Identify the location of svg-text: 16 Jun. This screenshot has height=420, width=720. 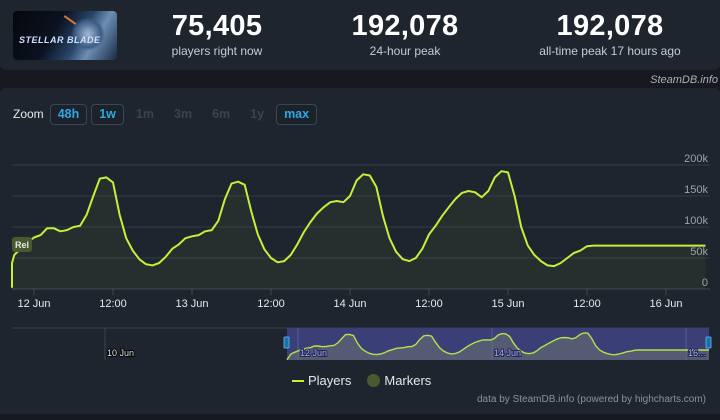
(665, 304).